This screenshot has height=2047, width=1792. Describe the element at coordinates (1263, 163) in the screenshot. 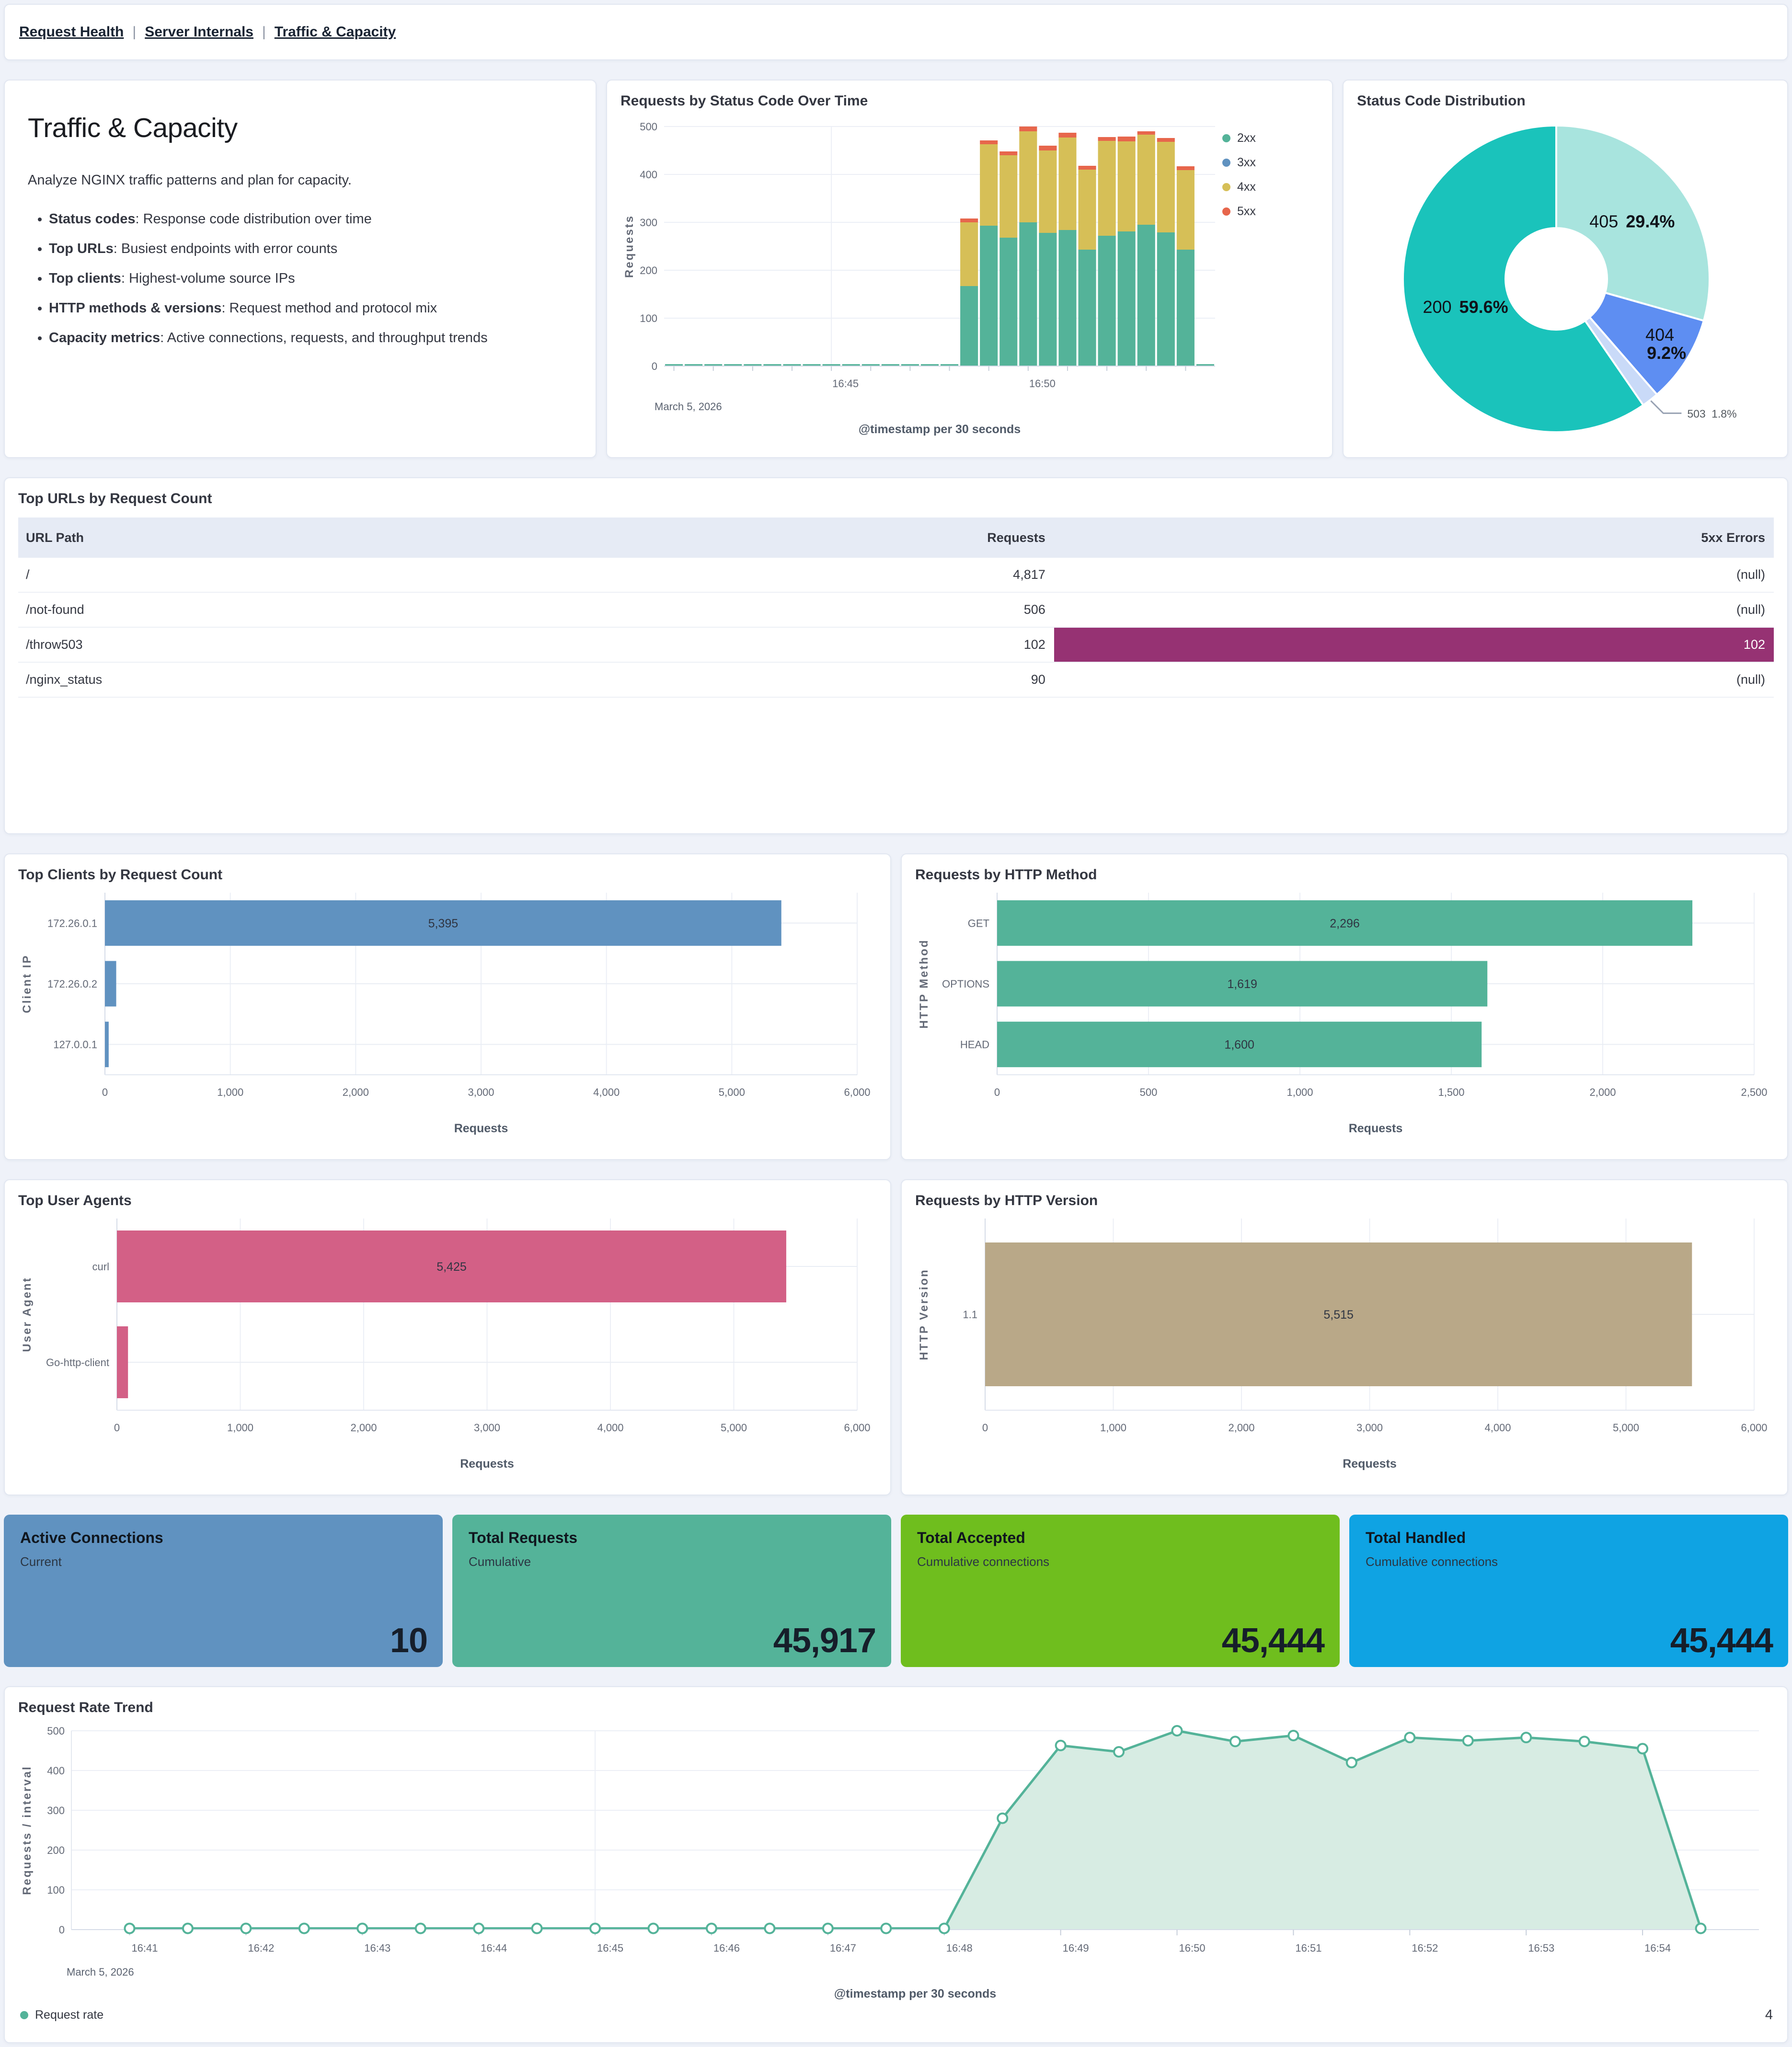

I see `legend-item-3xx: 3xx` at that location.